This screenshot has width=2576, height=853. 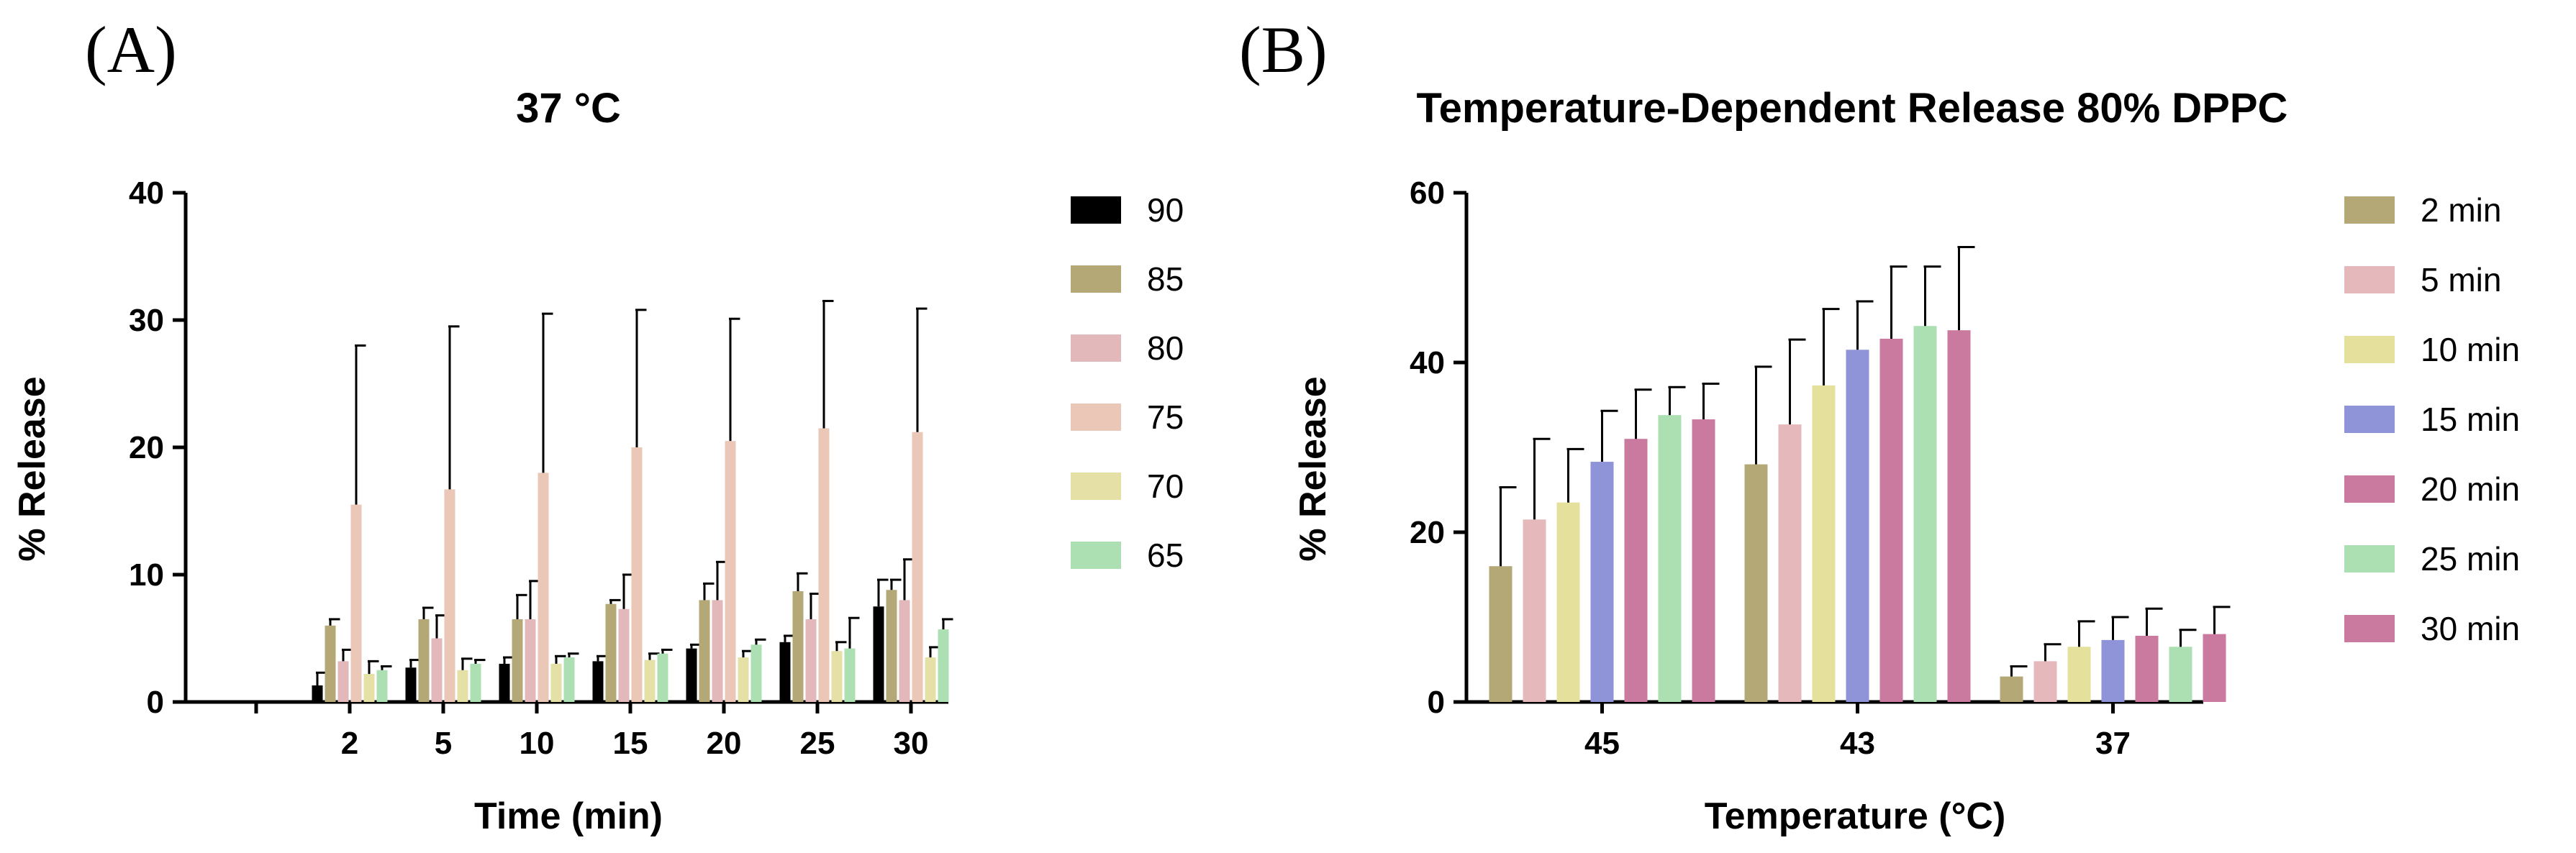 I want to click on chart-a-y-tick-label: 20, so click(x=146, y=447).